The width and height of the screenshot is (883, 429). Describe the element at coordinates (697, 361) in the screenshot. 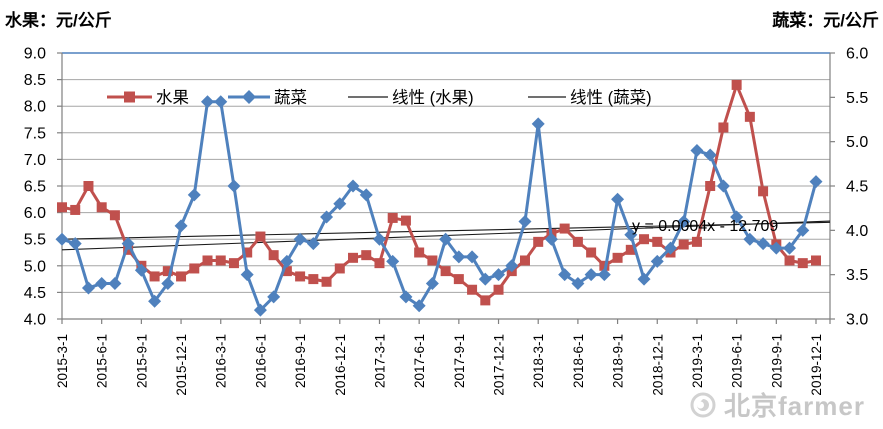

I see `x-axis-tick-label: 2019-3-1` at that location.